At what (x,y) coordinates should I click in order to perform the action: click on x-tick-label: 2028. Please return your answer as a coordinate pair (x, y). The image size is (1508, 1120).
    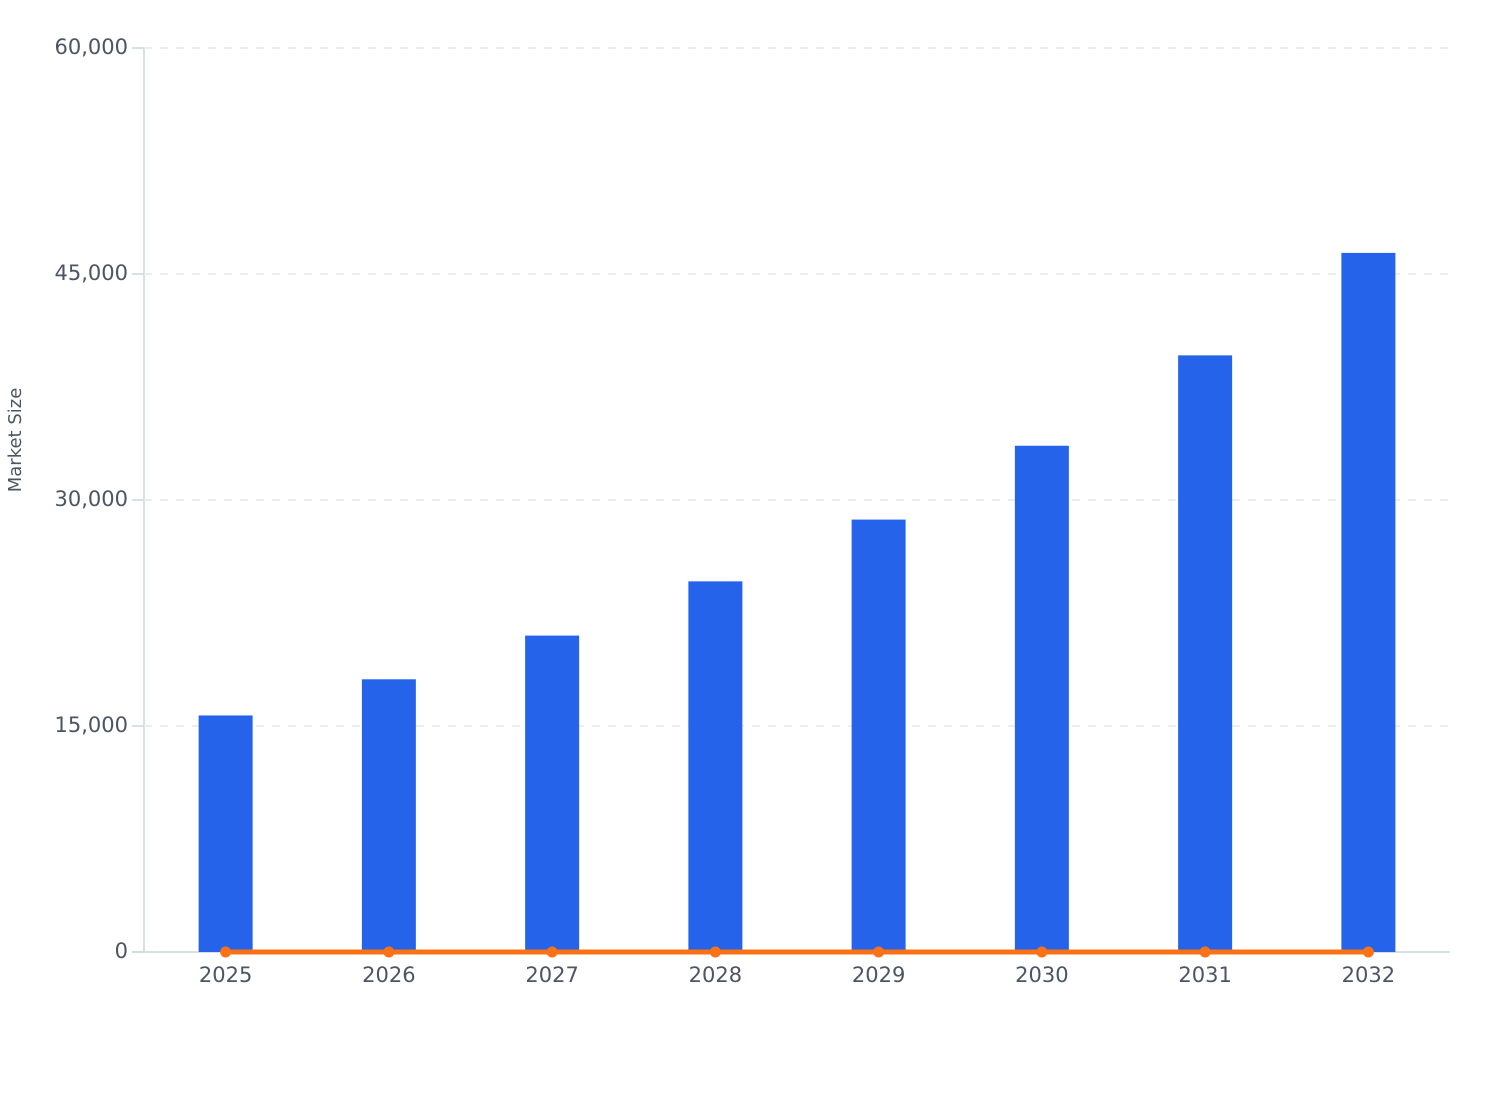
    Looking at the image, I should click on (715, 975).